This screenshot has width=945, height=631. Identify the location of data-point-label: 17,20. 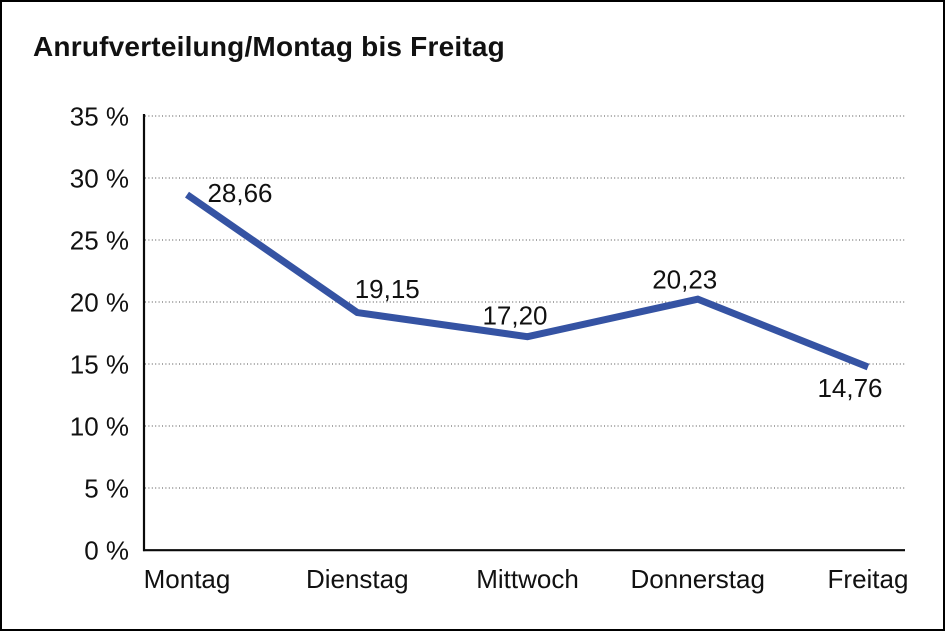
(514, 316).